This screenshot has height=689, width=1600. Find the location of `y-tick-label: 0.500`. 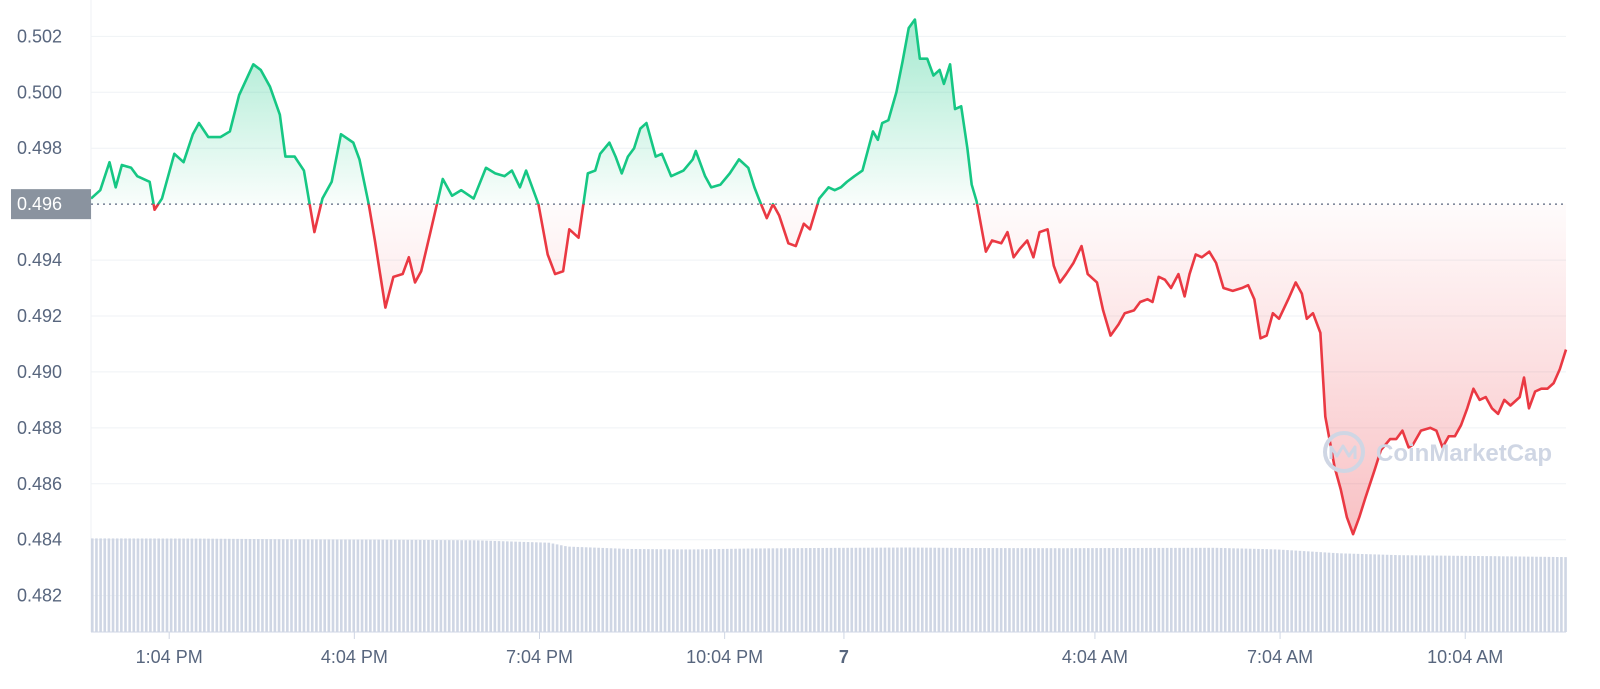

y-tick-label: 0.500 is located at coordinates (39, 92).